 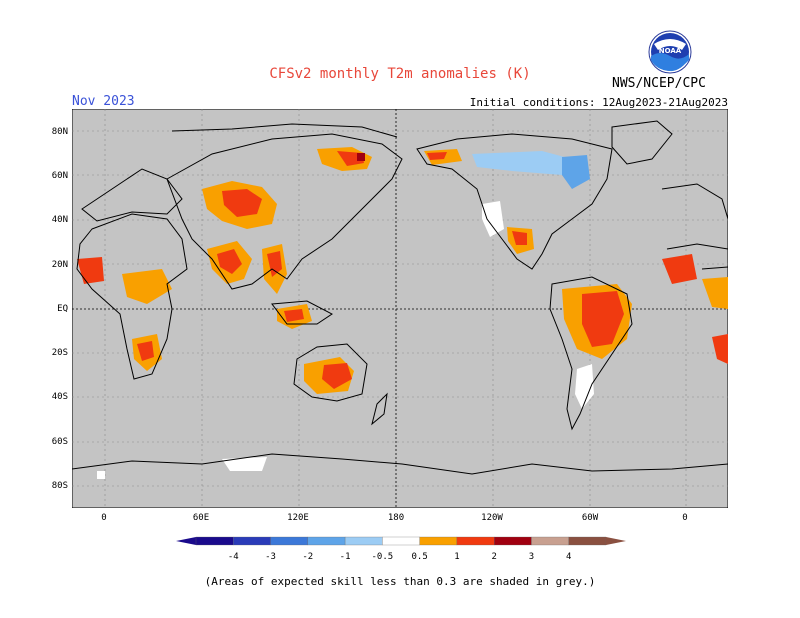 What do you see at coordinates (493, 219) in the screenshot?
I see `patch-west-us-white` at bounding box center [493, 219].